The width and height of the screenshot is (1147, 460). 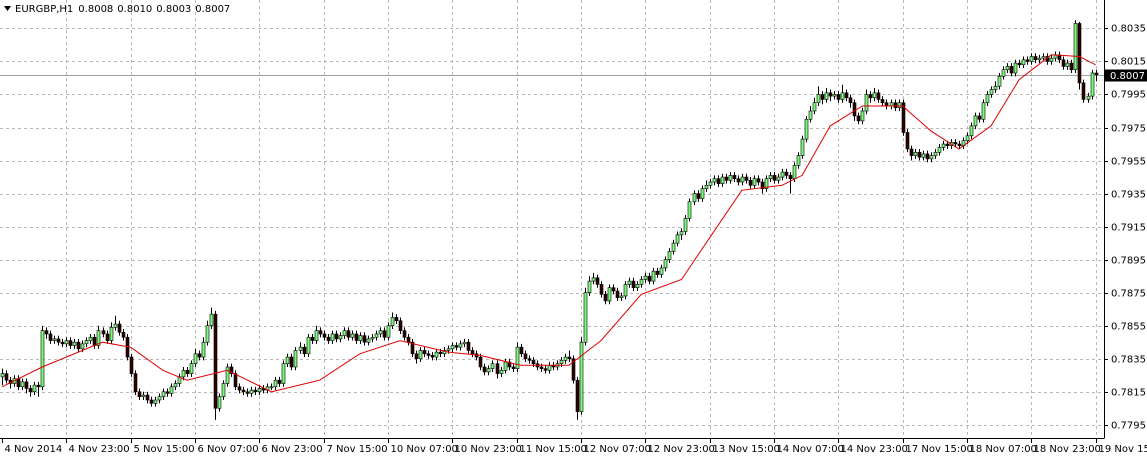 I want to click on menu-arrow, so click(x=7, y=8).